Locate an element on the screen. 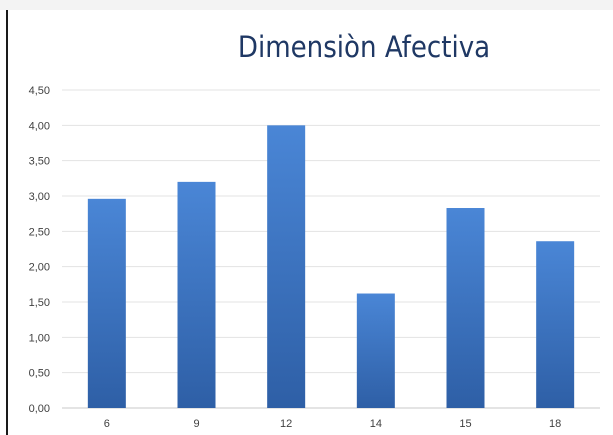 The image size is (613, 435). left-border is located at coordinates (7, 222).